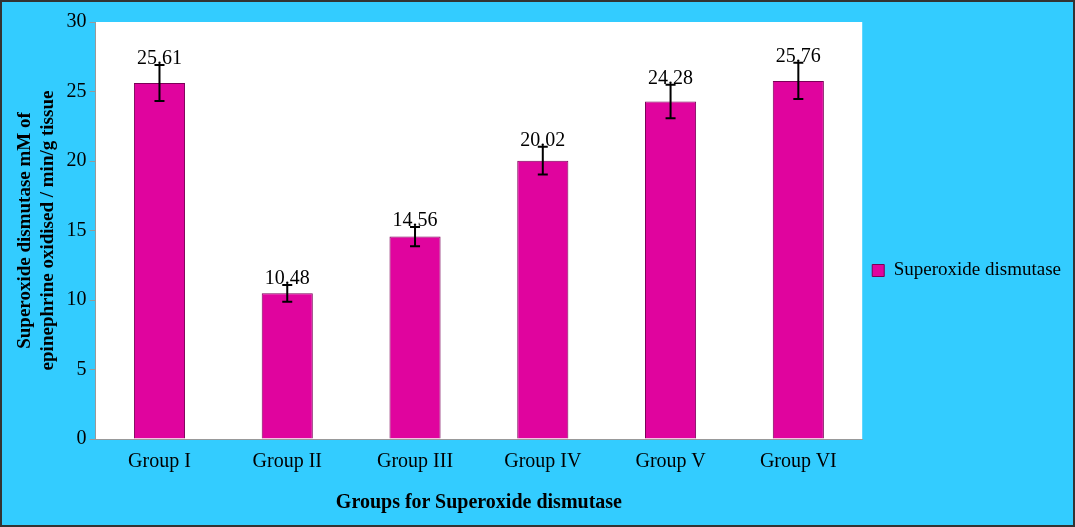 This screenshot has height=527, width=1075. What do you see at coordinates (543, 139) in the screenshot?
I see `data-label: 20.02` at bounding box center [543, 139].